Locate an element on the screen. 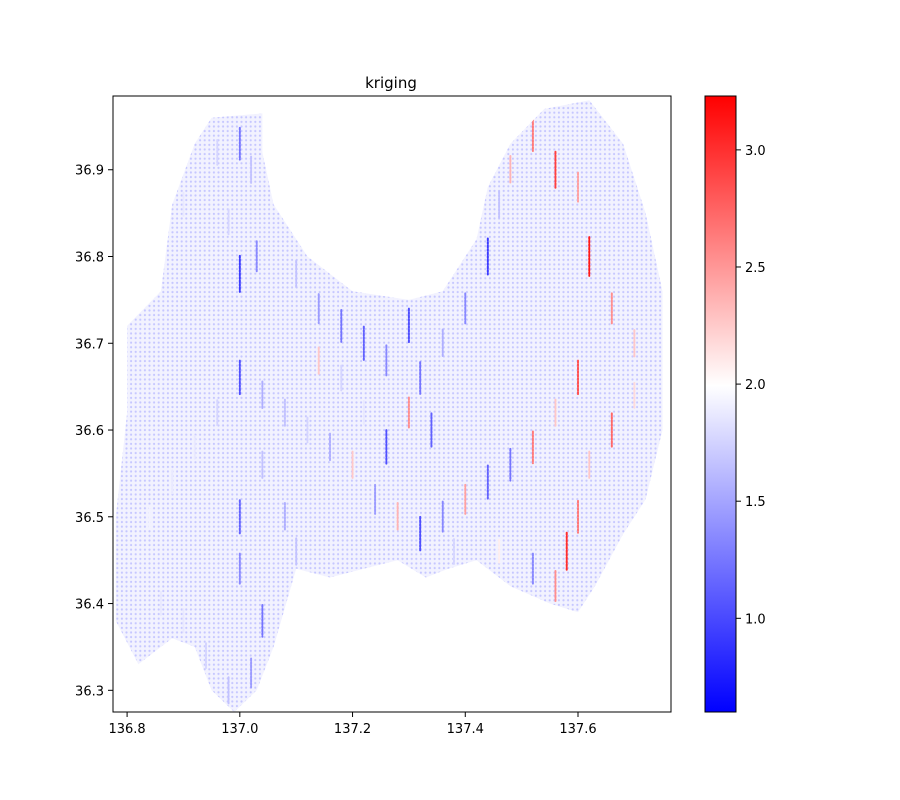 The height and width of the screenshot is (800, 900). colorbar-tick-label: 1.5 is located at coordinates (755, 502).